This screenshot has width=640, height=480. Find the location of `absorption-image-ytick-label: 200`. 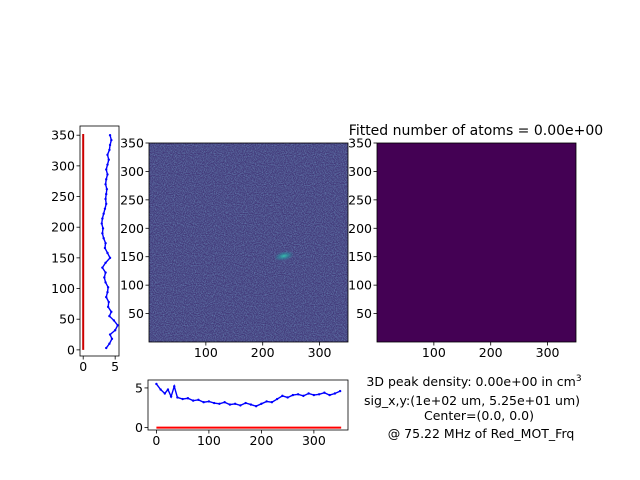

absorption-image-ytick-label: 200 is located at coordinates (132, 228).